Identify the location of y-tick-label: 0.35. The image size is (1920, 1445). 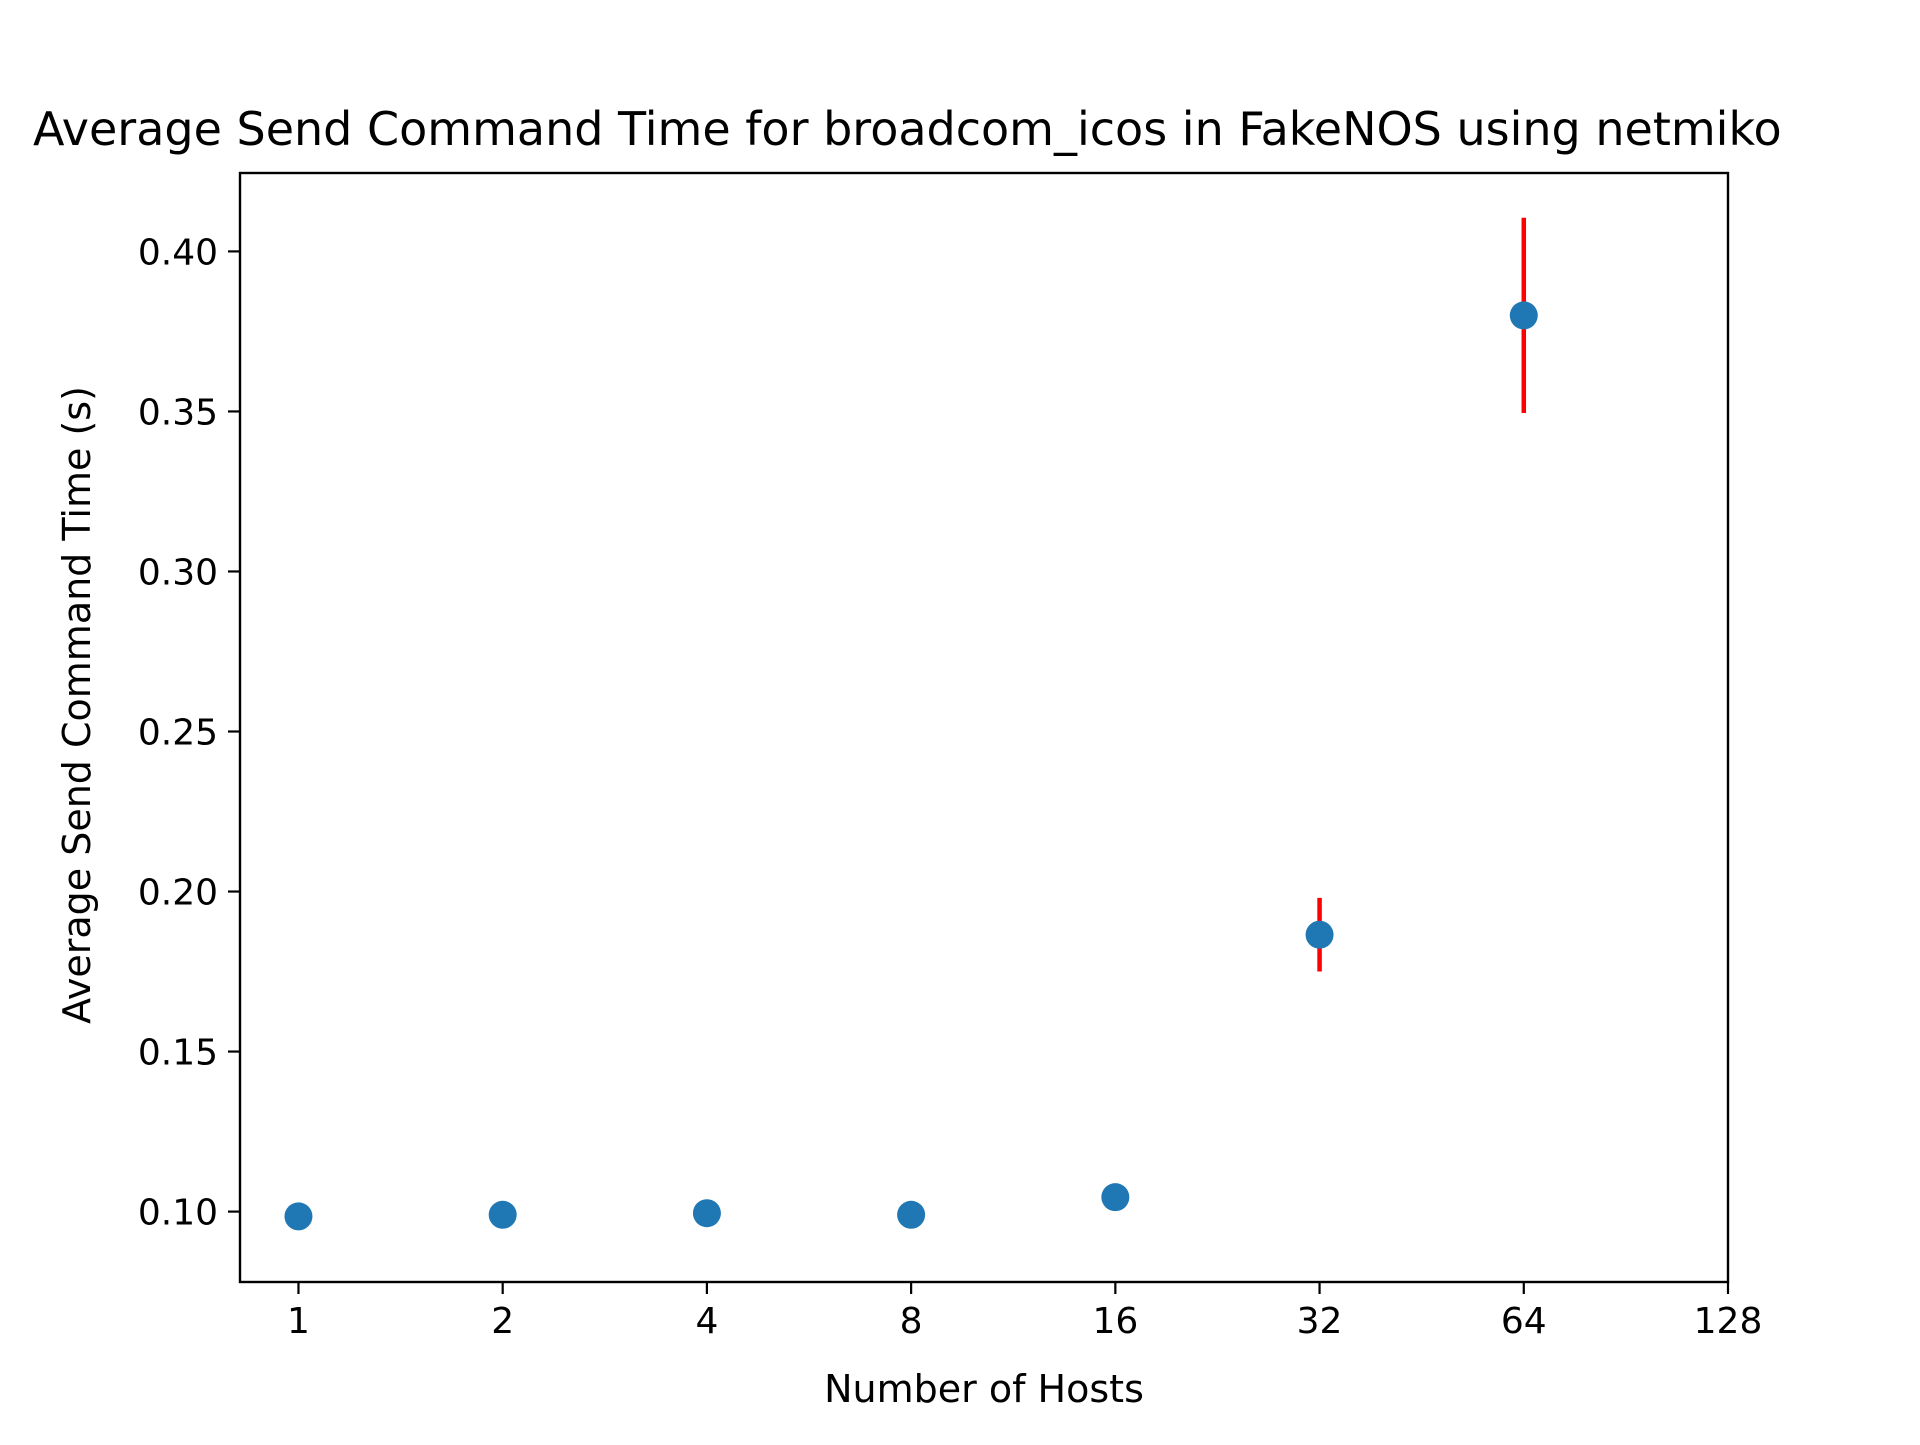
(178, 412).